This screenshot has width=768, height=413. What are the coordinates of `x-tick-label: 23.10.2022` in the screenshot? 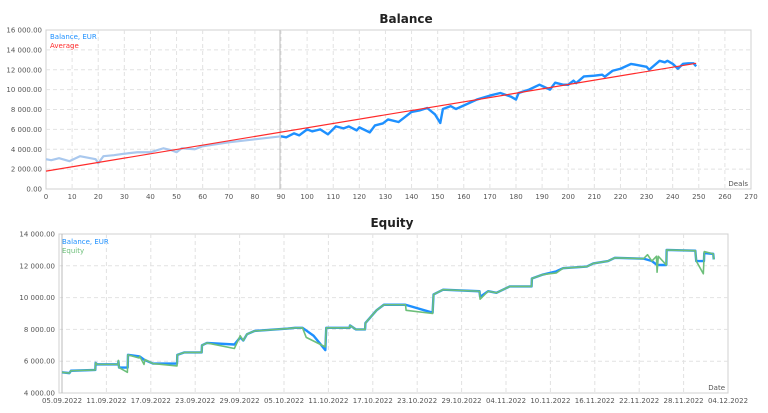 It's located at (417, 401).